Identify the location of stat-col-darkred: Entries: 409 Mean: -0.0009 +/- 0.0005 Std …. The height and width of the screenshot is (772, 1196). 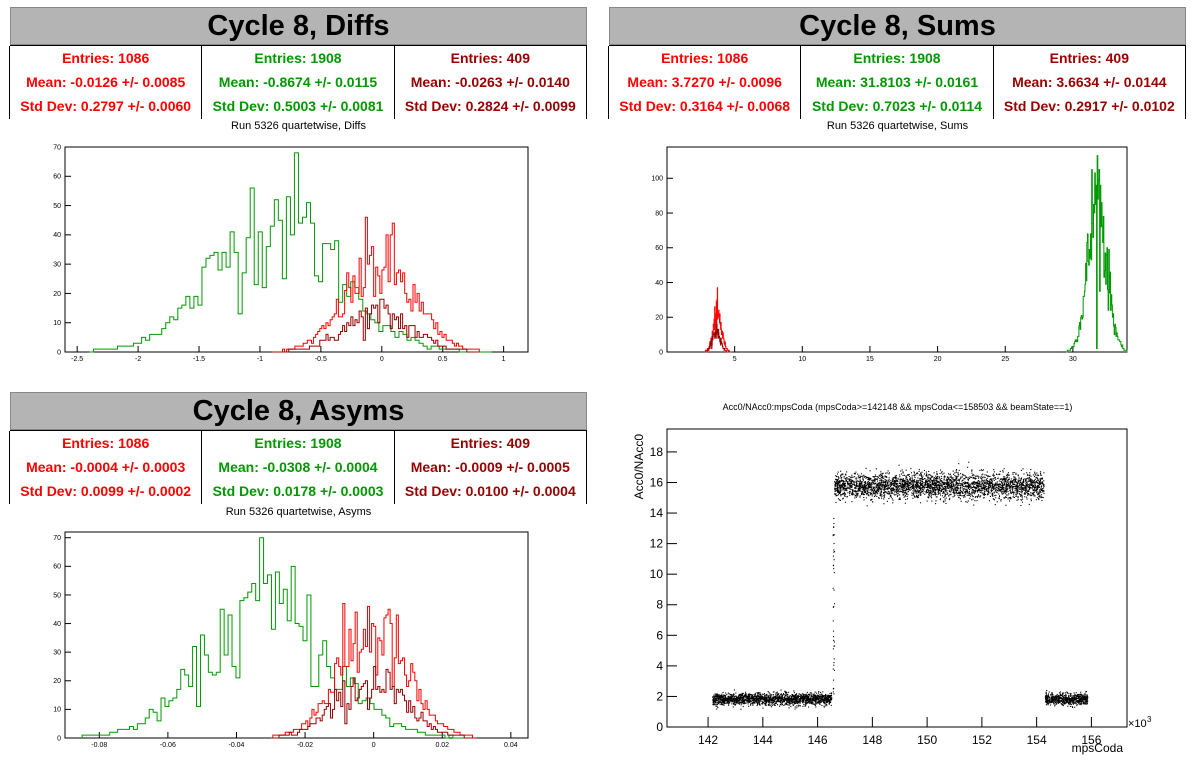
(490, 467).